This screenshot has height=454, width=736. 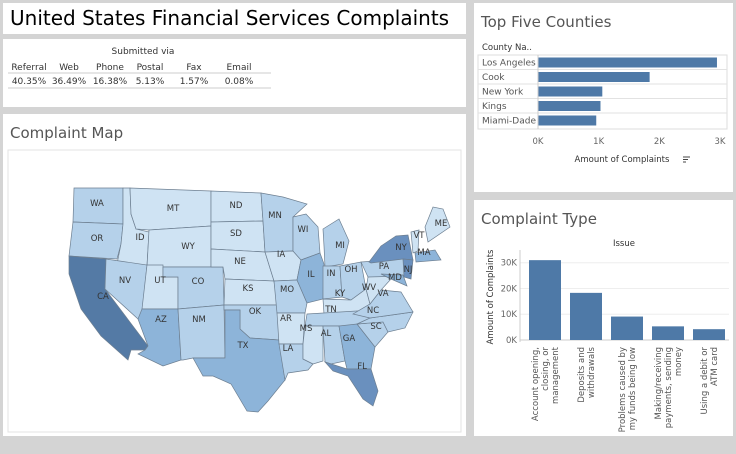 What do you see at coordinates (286, 319) in the screenshot?
I see `state-label-ar: AR` at bounding box center [286, 319].